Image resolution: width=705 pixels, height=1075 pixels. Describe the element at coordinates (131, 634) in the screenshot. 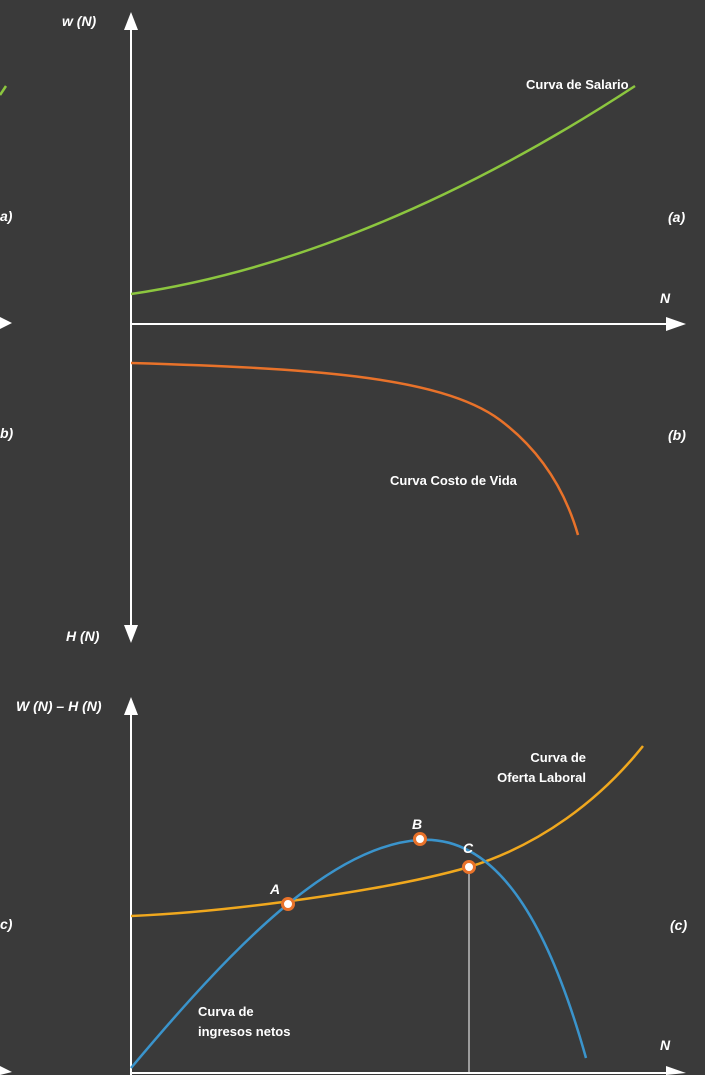

I see `top-axis-down-arrow` at that location.